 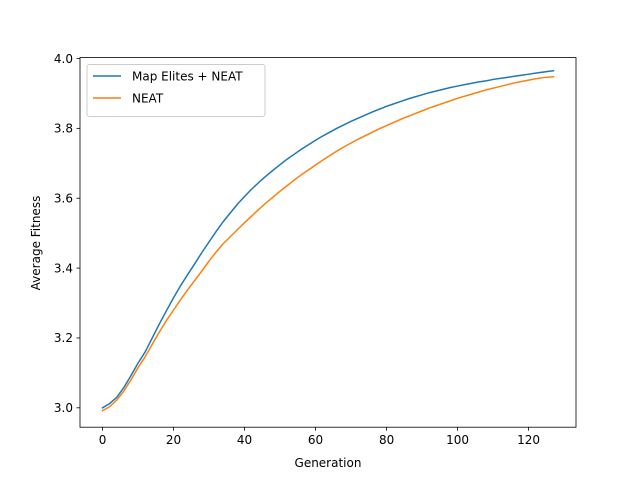 I want to click on x-tick-label: 20, so click(x=173, y=440).